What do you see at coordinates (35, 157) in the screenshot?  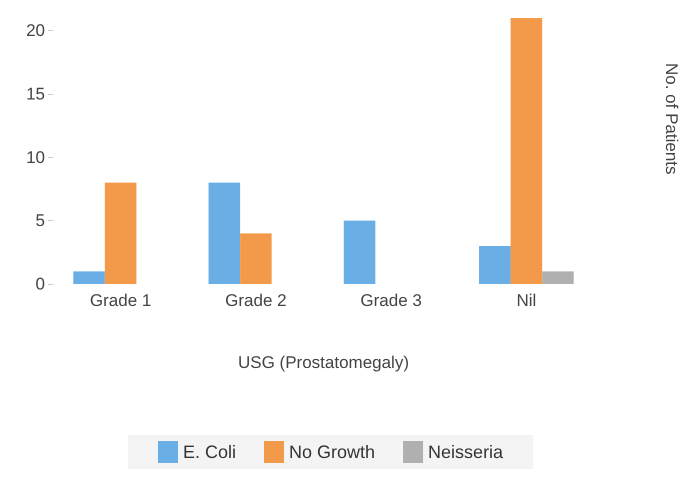 I see `y-tick-label: 10` at bounding box center [35, 157].